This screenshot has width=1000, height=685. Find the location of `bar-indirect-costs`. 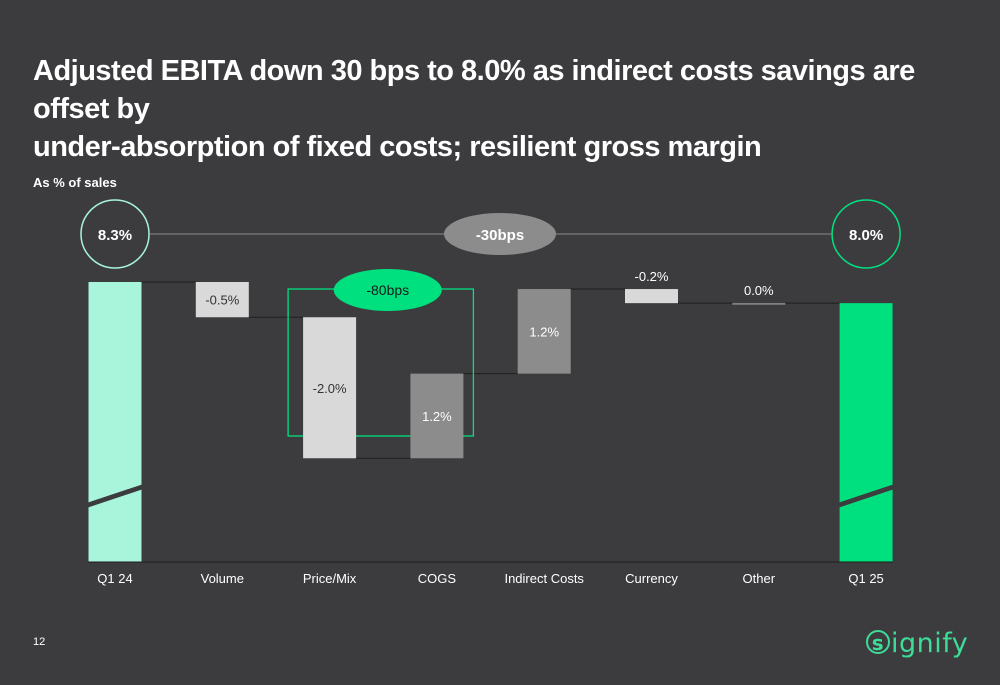

bar-indirect-costs is located at coordinates (544, 331).